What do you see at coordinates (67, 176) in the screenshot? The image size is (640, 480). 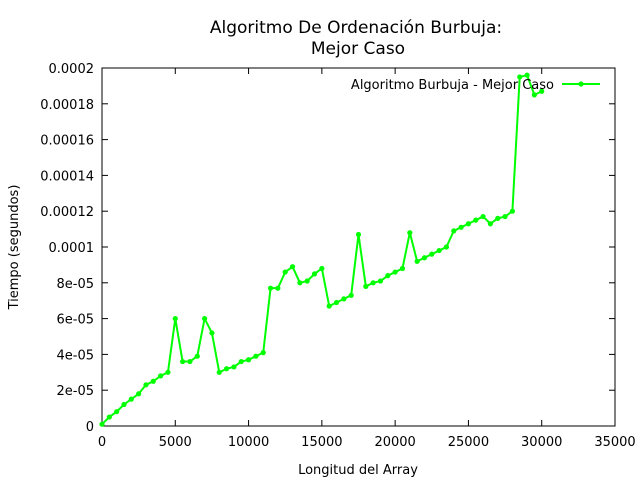 I see `y-tick-label: 0.00014` at bounding box center [67, 176].